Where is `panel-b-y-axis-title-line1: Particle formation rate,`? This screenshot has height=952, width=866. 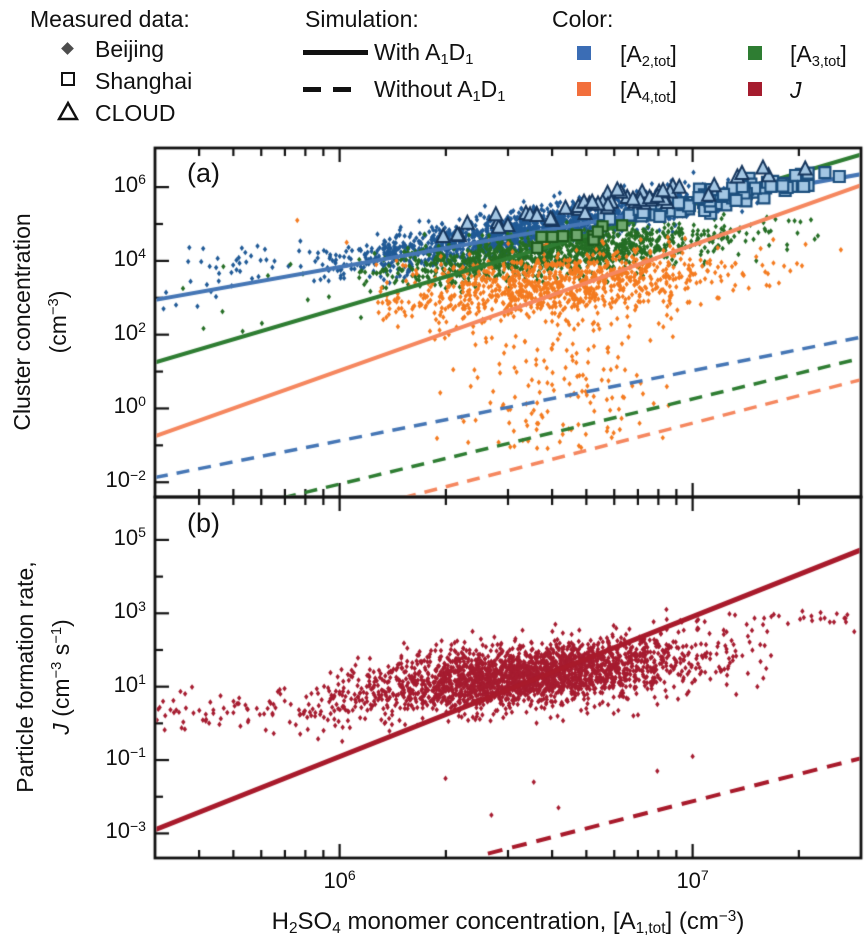
panel-b-y-axis-title-line1: Particle formation rate, is located at coordinates (25, 677).